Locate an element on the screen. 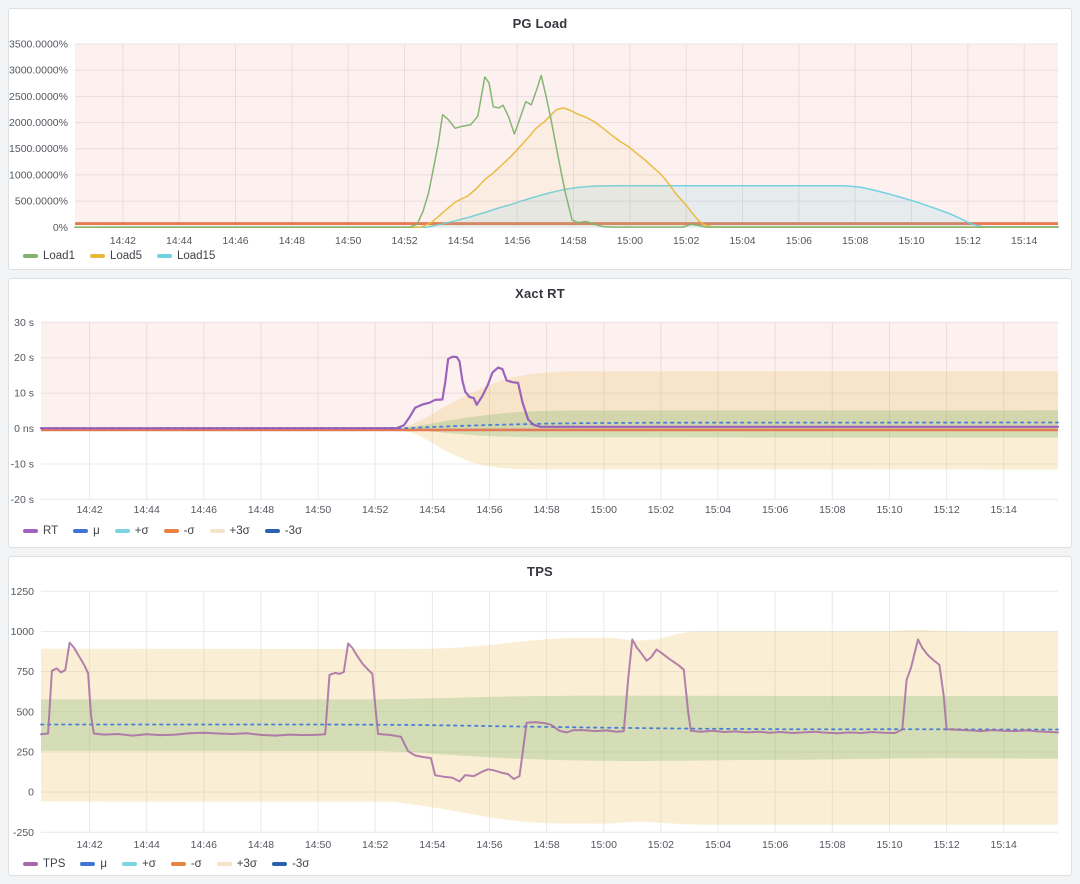  tps-legend: TPS μ +σ -σ +3σ -3σ is located at coordinates (166, 864).